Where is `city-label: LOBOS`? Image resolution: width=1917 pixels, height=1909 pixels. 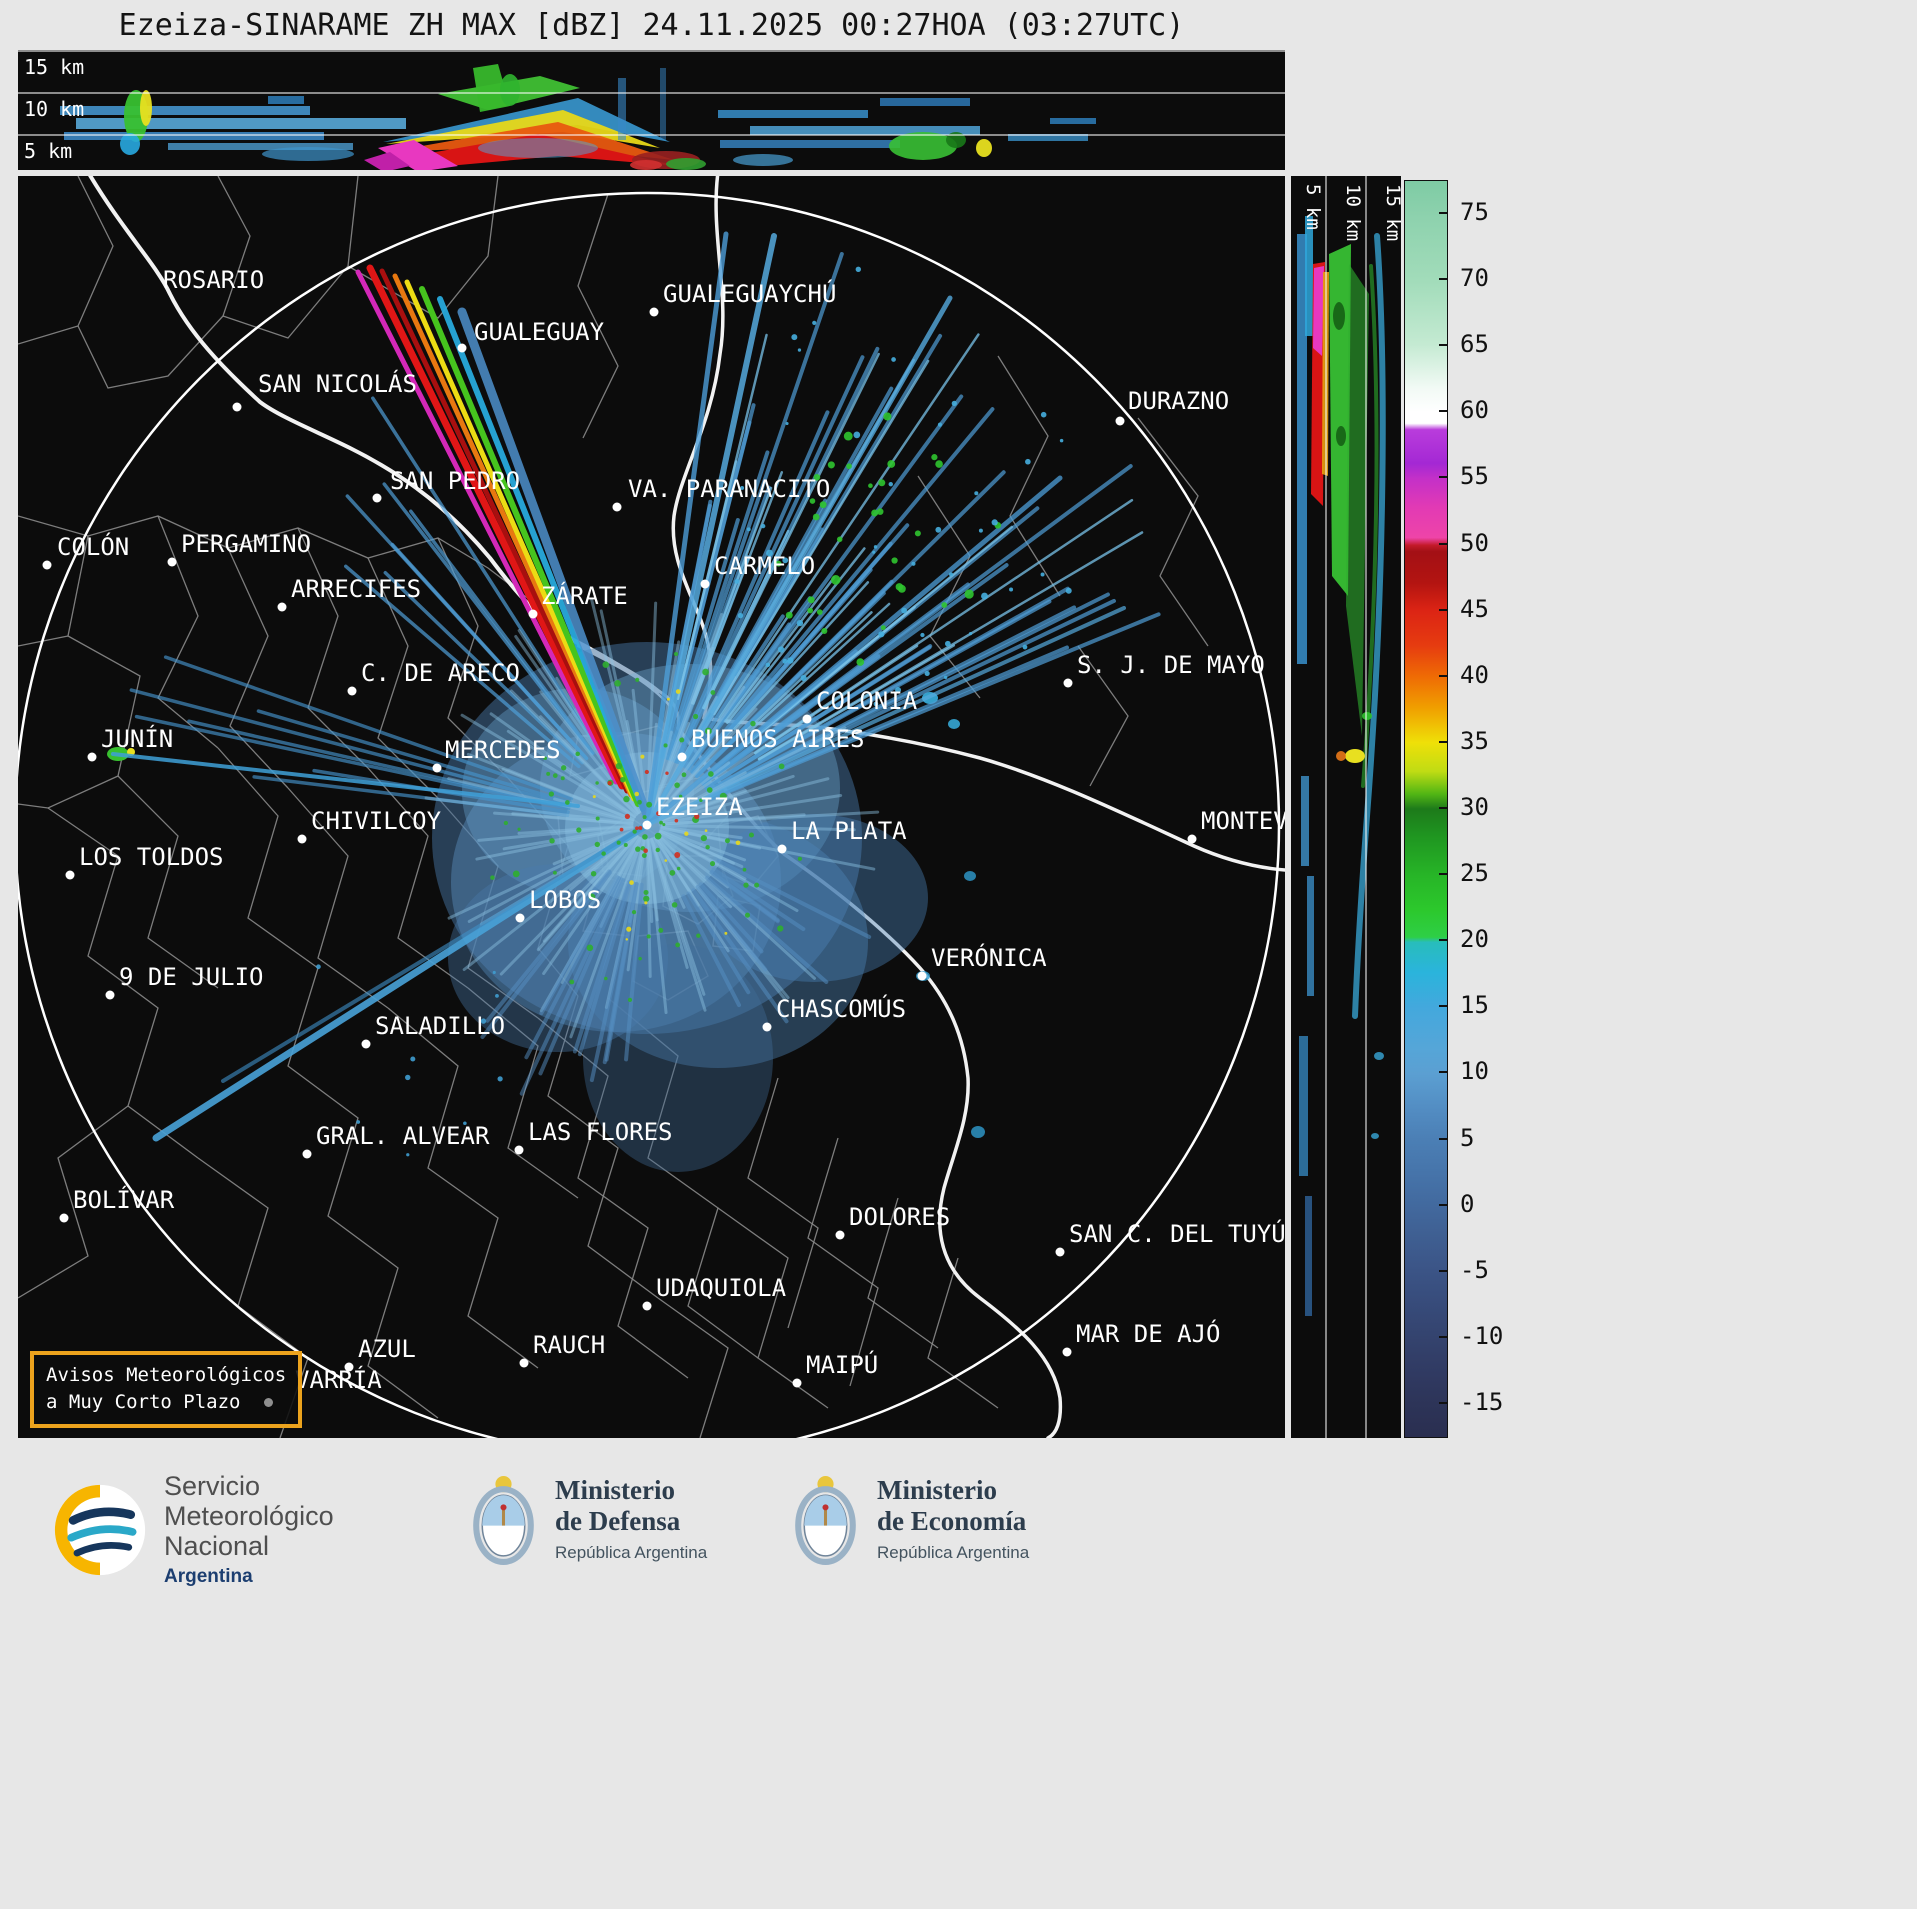
city-label: LOBOS is located at coordinates (565, 900).